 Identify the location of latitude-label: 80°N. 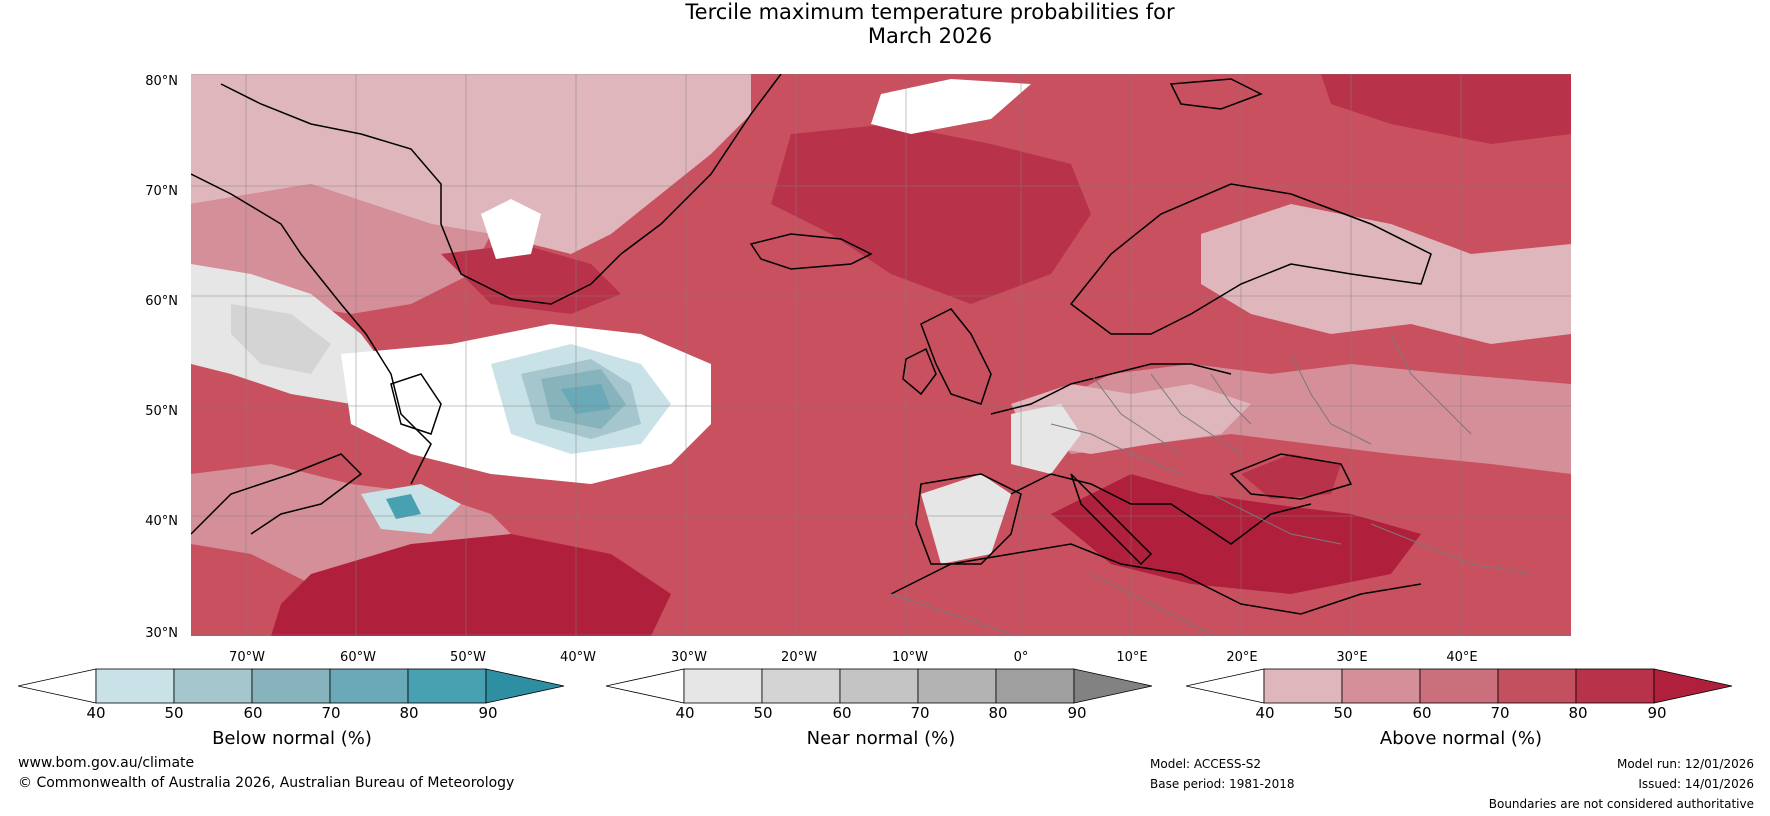
(161, 81).